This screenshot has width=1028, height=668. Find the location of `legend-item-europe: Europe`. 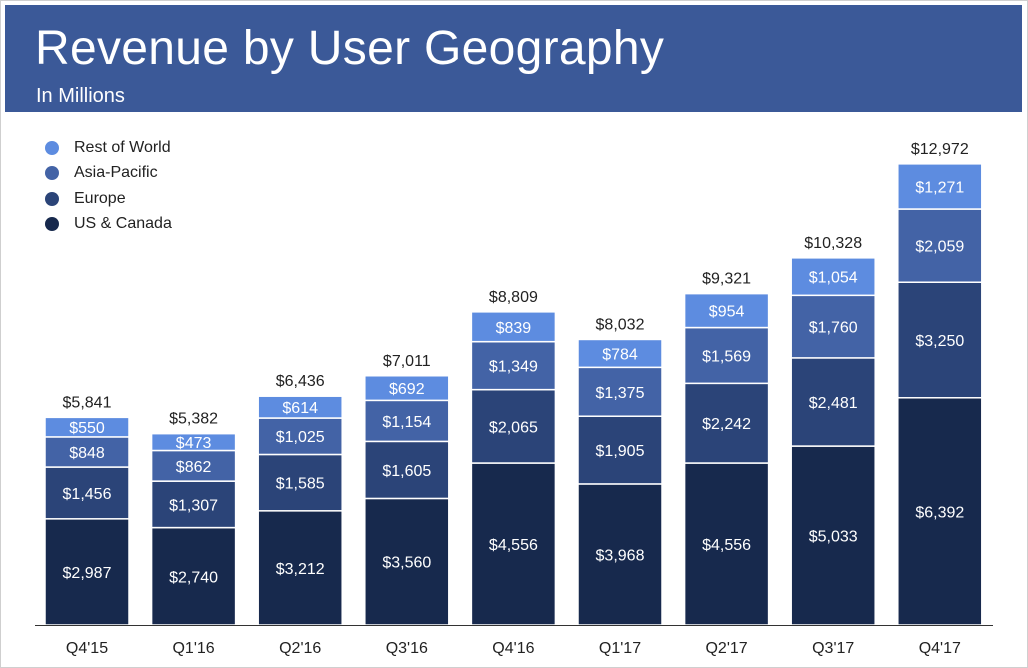

legend-item-europe: Europe is located at coordinates (108, 199).